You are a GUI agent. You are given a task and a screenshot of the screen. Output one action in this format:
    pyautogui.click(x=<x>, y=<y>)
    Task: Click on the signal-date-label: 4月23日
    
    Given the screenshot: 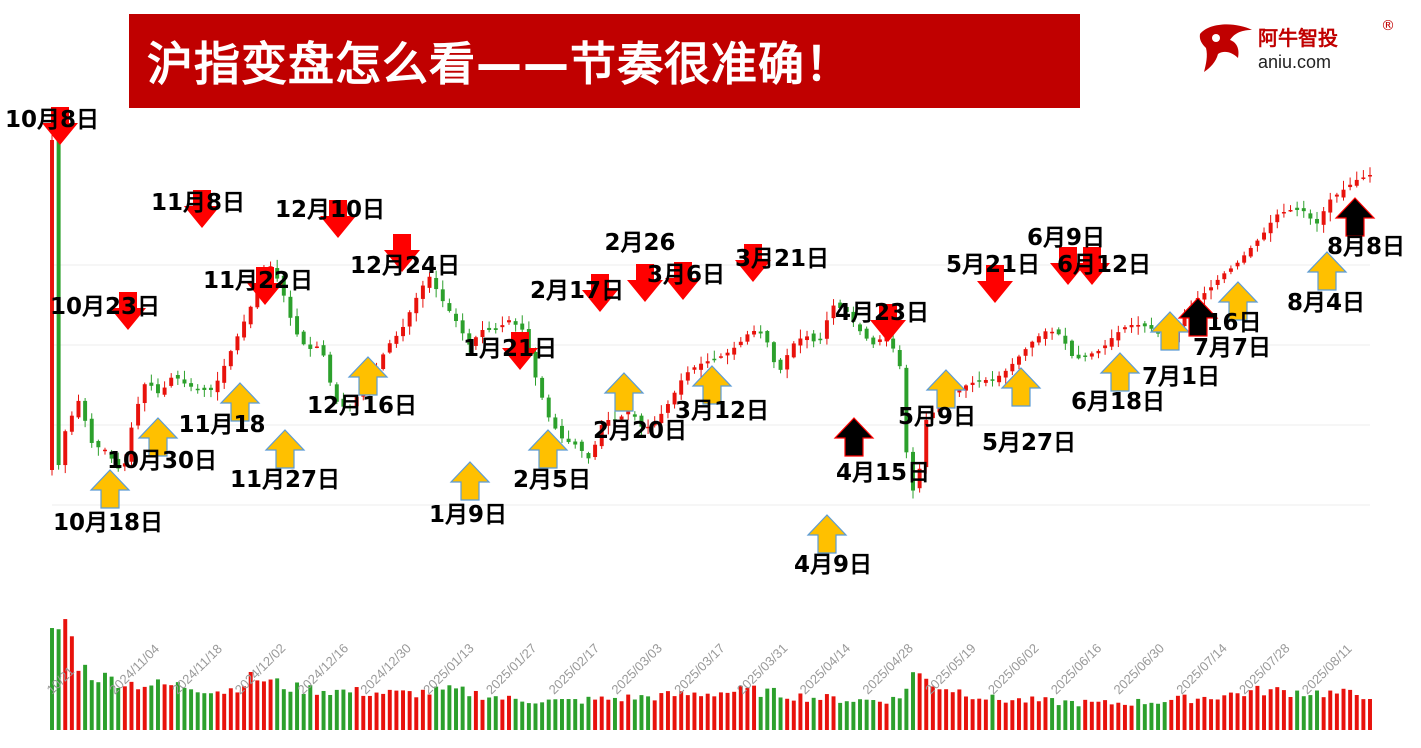 What is the action you would take?
    pyautogui.click(x=882, y=313)
    